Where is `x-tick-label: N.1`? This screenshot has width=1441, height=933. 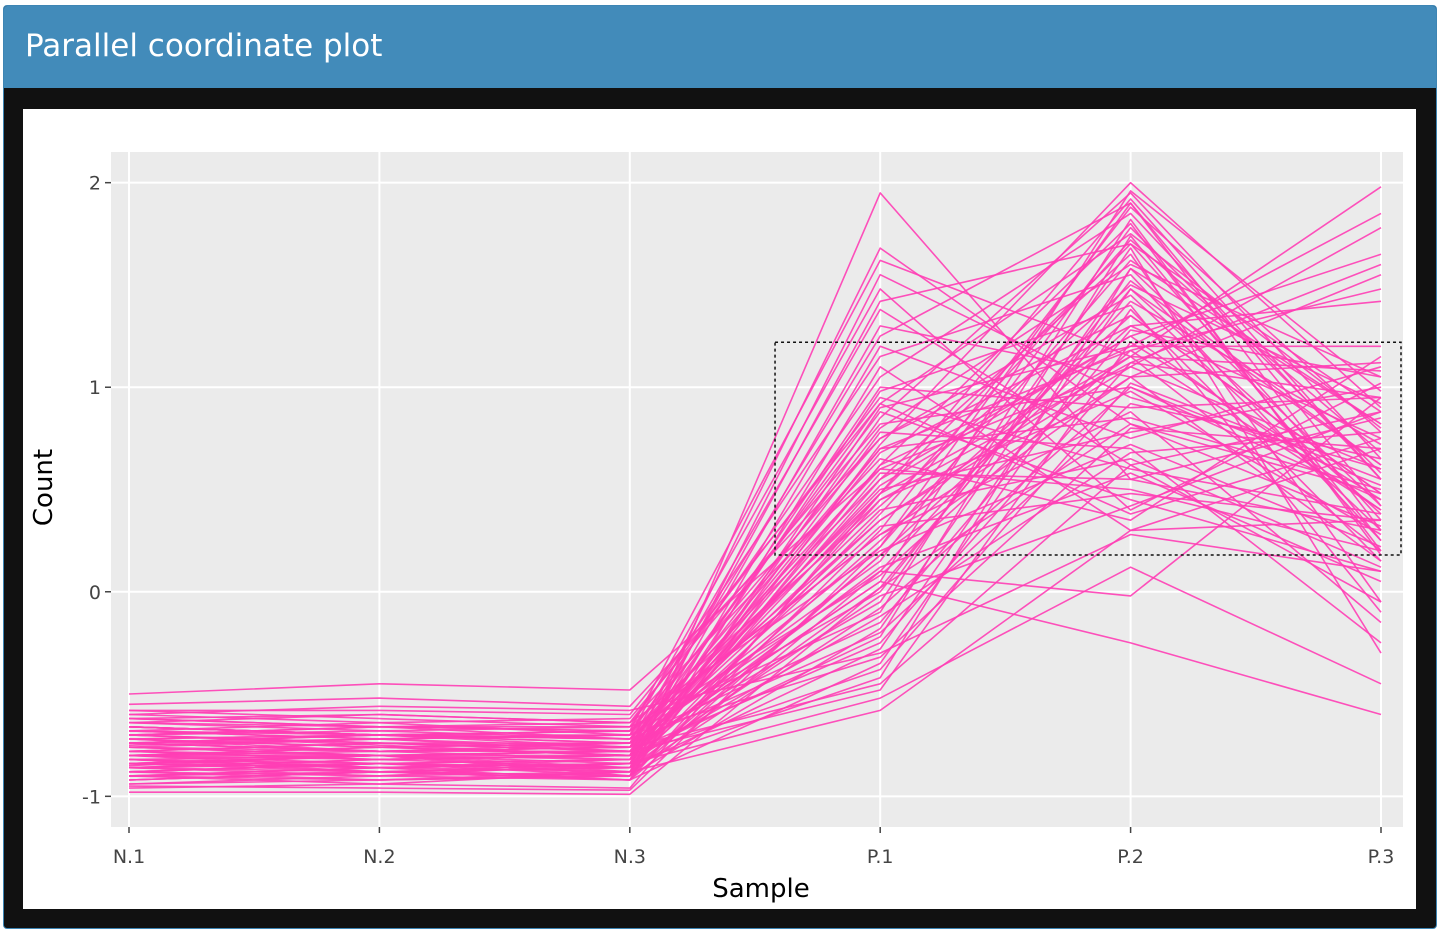
x-tick-label: N.1 is located at coordinates (129, 857).